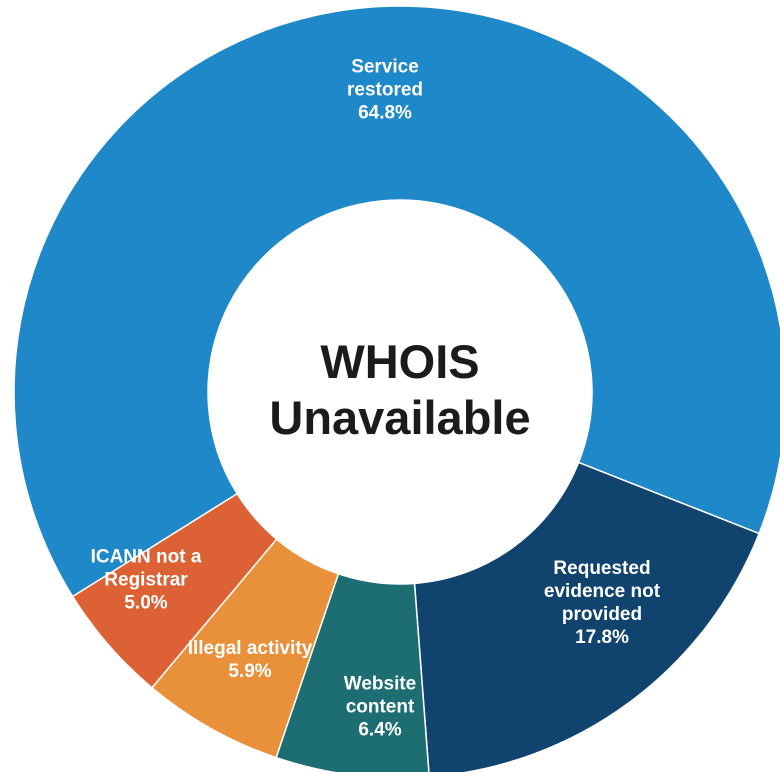 The image size is (780, 772). I want to click on slice-label: Website content 6.4%, so click(380, 707).